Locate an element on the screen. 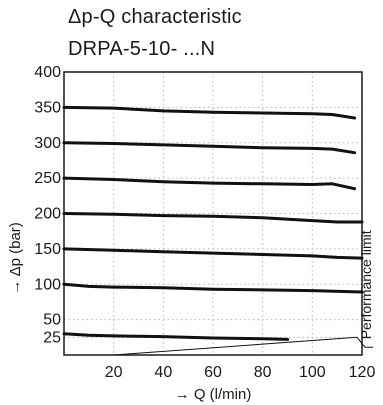  performance-limit-group is located at coordinates (243, 346).